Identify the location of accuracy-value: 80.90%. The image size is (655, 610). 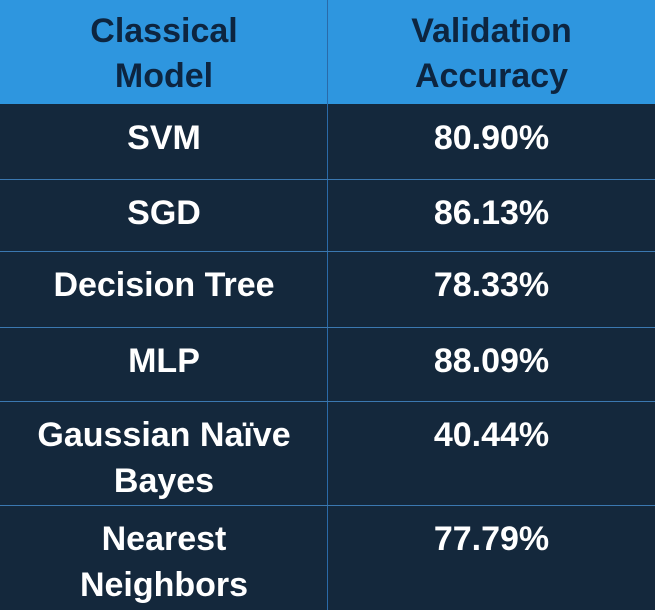
(491, 138).